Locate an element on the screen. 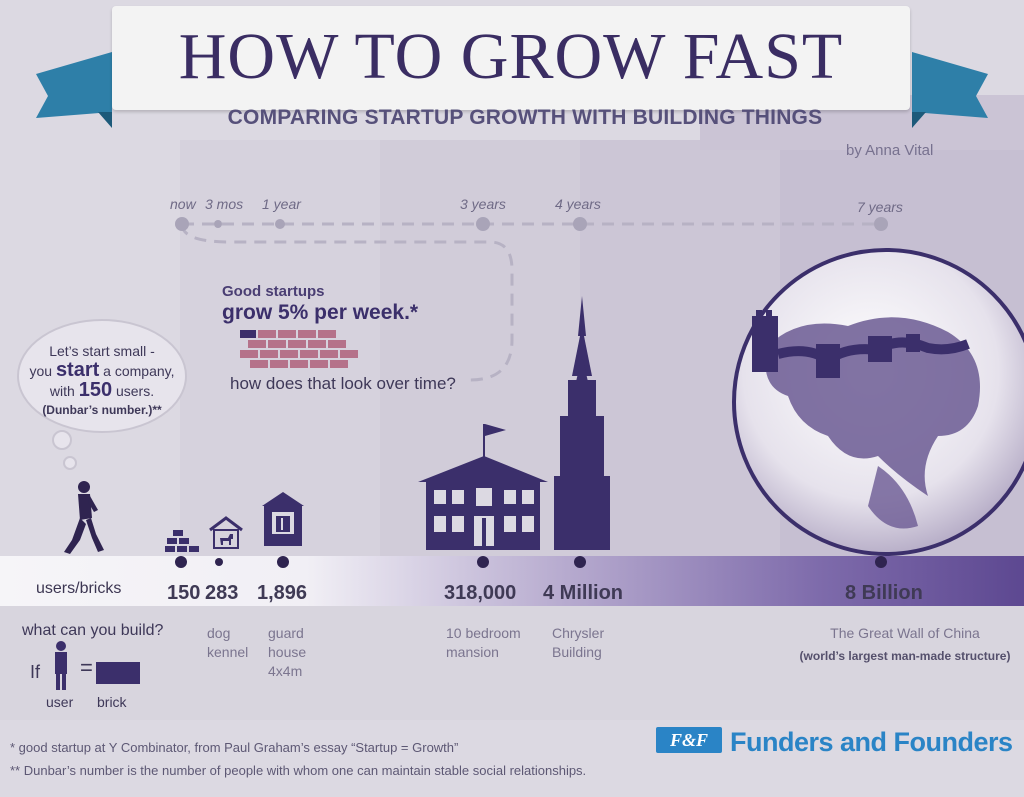 This screenshot has height=797, width=1024. callout-question: how does that look over time? is located at coordinates (343, 383).